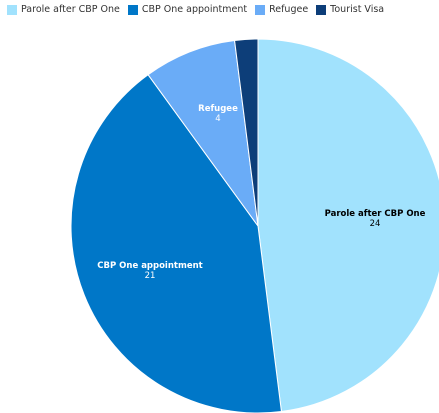  I want to click on legend-label-parole: Parole after CBP One, so click(70, 9).